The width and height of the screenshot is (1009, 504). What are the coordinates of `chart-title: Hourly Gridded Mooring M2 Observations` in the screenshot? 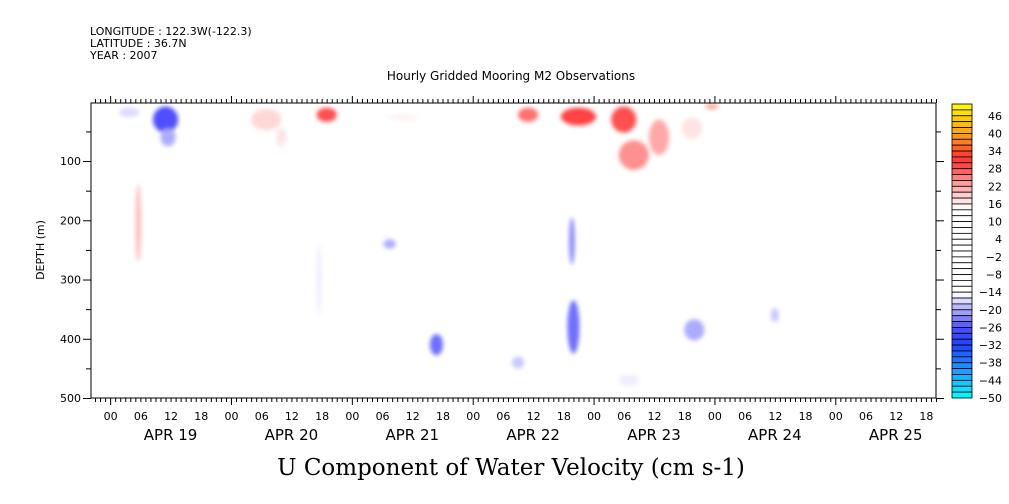 It's located at (511, 76).